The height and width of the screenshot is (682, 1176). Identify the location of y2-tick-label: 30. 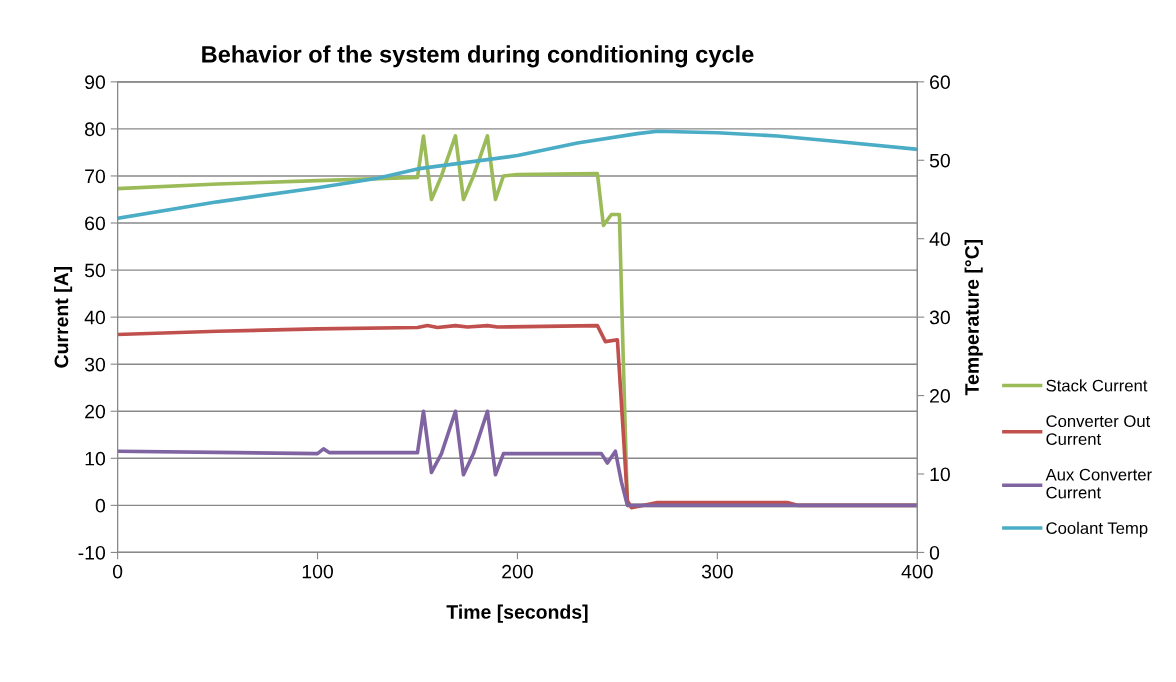
(939, 317).